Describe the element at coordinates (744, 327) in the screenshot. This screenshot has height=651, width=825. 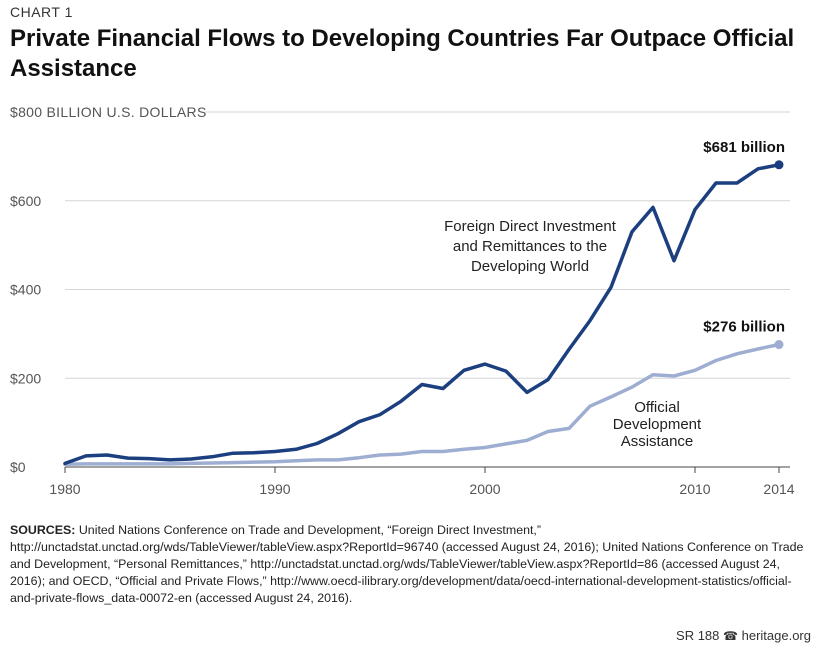
I see `oda-end-value-label: $276 billion` at that location.